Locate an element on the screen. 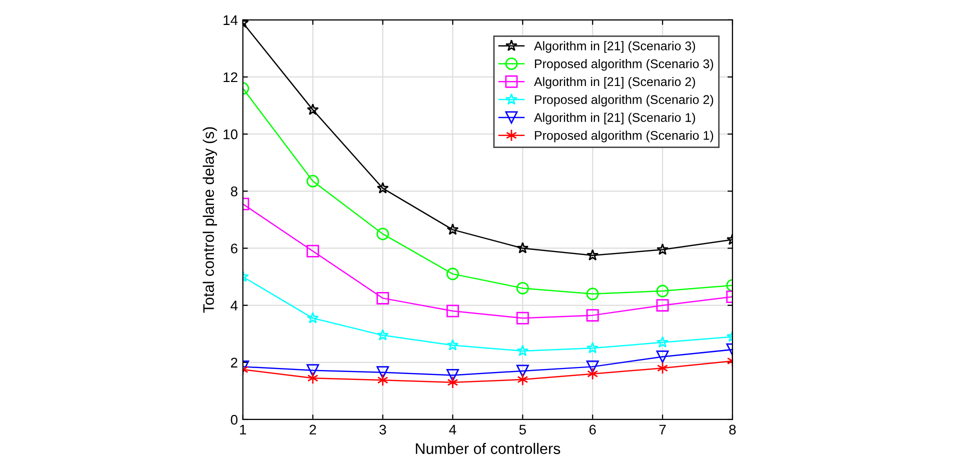 The width and height of the screenshot is (960, 474). legend-label: Proposed algorithm (Scenario 2) is located at coordinates (624, 100).